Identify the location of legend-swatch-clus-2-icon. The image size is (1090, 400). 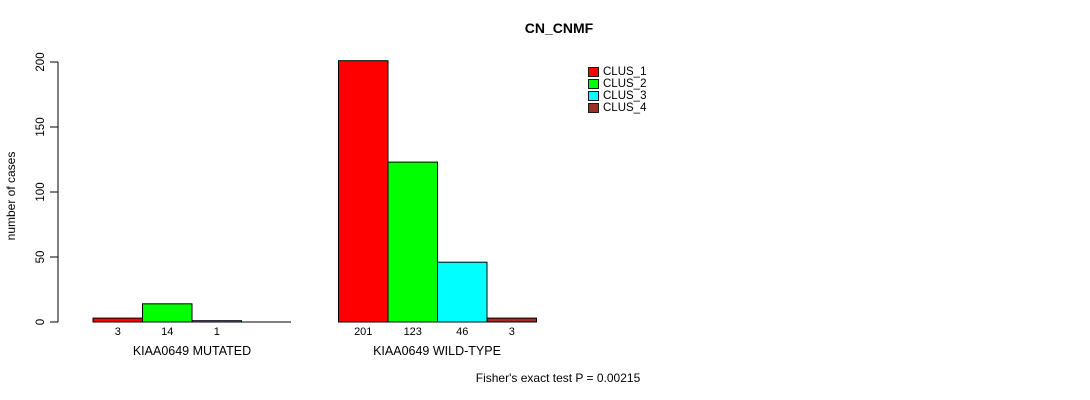
(593, 84).